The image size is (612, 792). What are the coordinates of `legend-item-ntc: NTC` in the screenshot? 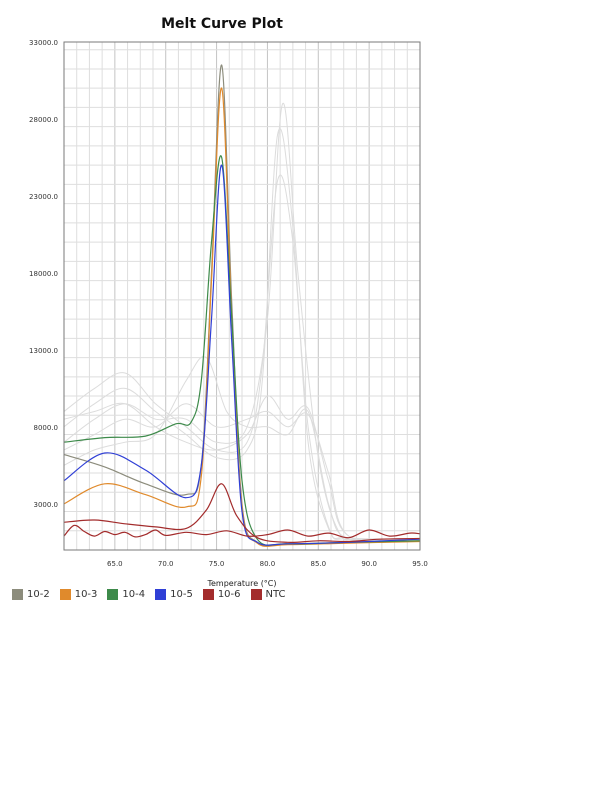 It's located at (268, 594).